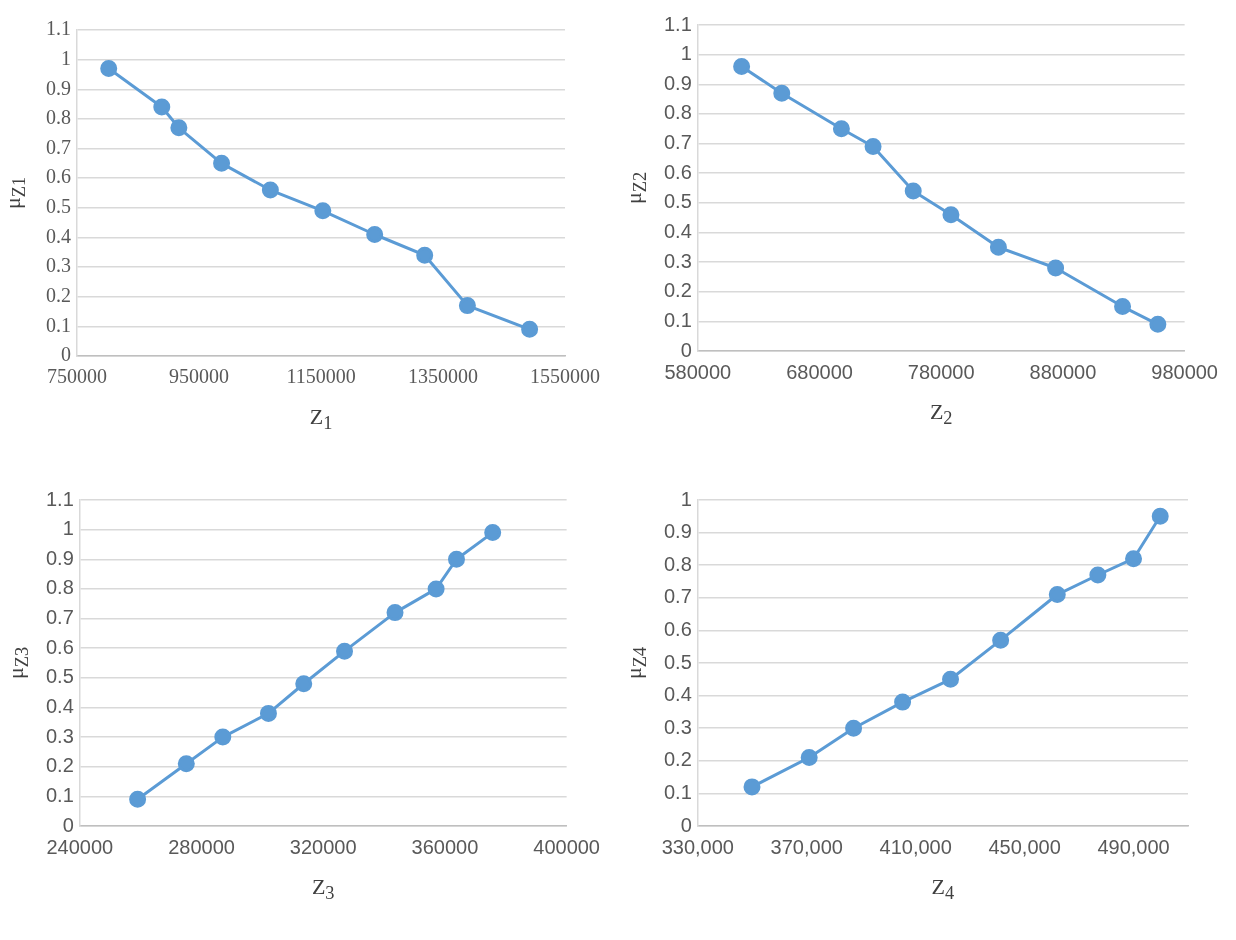 The image size is (1236, 940). I want to click on x-axis-title: Z$_{3}$, so click(323, 889).